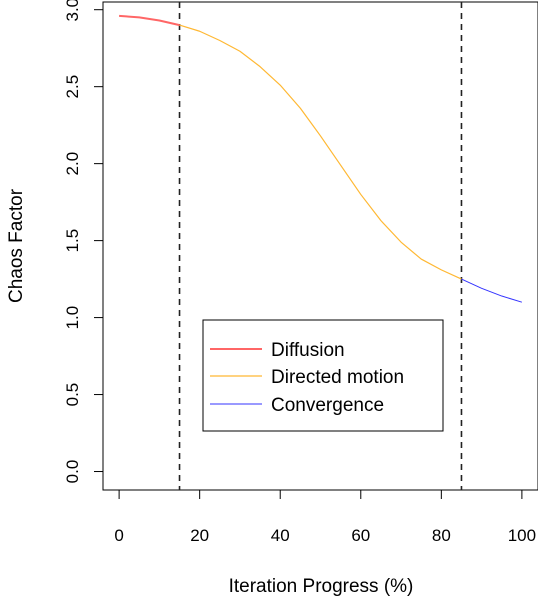 Image resolution: width=538 pixels, height=600 pixels. Describe the element at coordinates (72, 11) in the screenshot. I see `y-tick-label: 3.0` at that location.